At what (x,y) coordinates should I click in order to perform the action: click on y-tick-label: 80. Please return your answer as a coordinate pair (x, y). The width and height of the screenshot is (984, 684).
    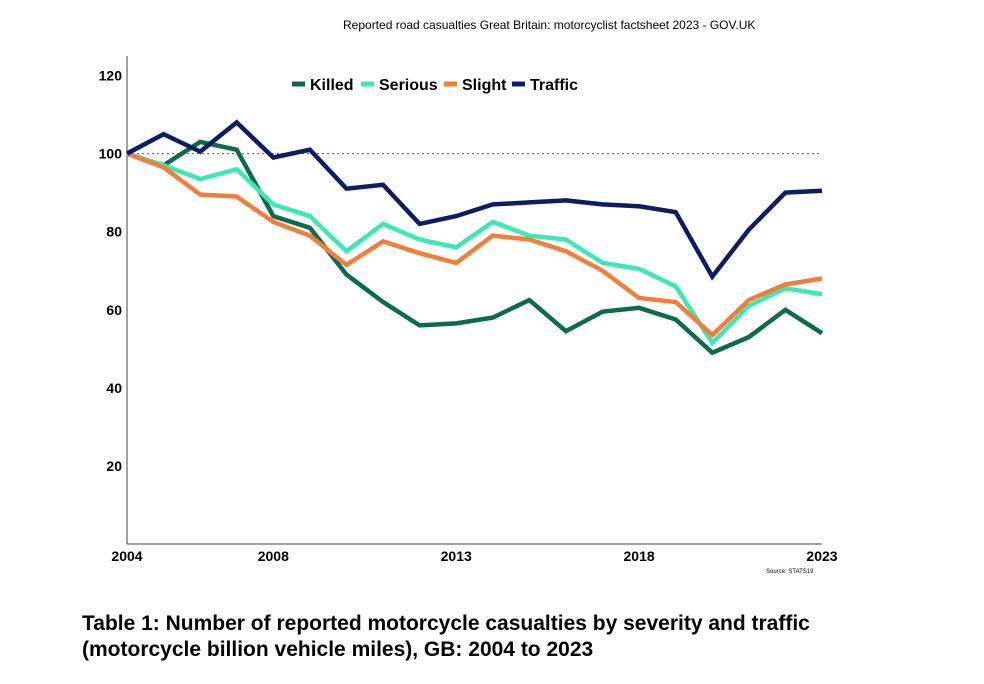
    Looking at the image, I should click on (114, 232).